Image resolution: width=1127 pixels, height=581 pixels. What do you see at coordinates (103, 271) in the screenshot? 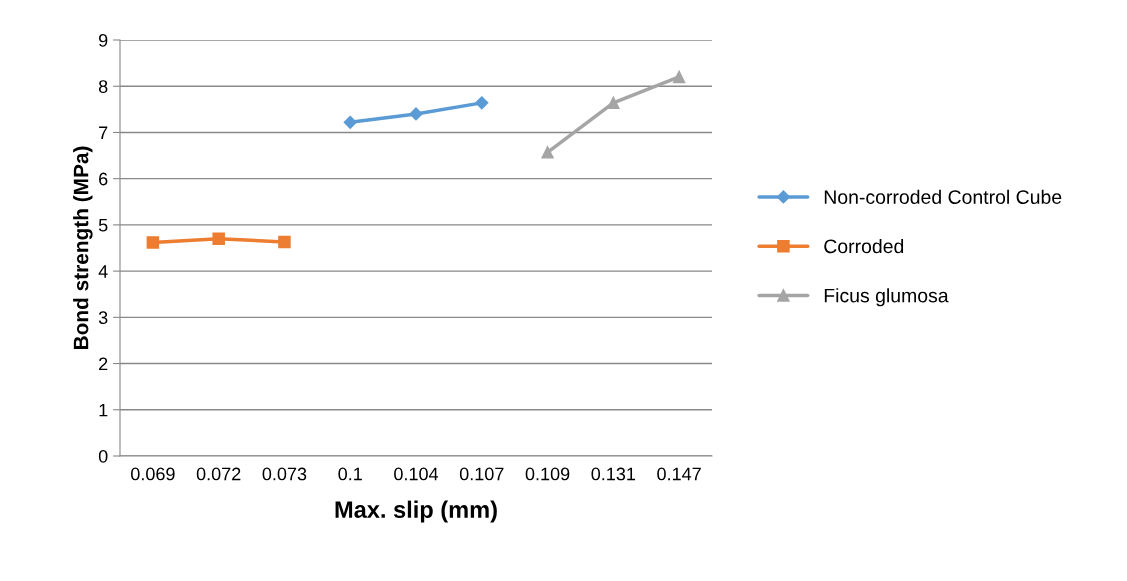
I see `y-tick-label: 4` at bounding box center [103, 271].